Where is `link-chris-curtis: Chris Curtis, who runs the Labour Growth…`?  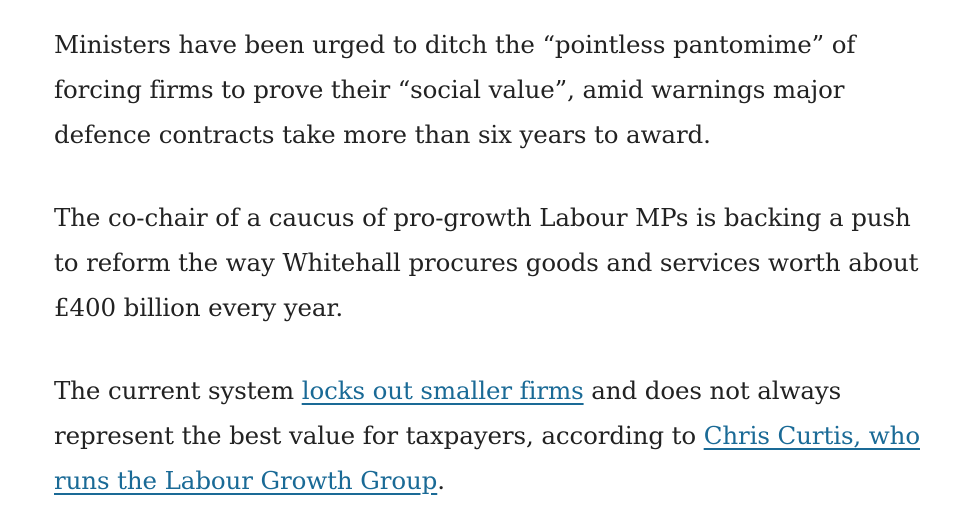 link-chris-curtis: Chris Curtis, who runs the Labour Growth… is located at coordinates (487, 458).